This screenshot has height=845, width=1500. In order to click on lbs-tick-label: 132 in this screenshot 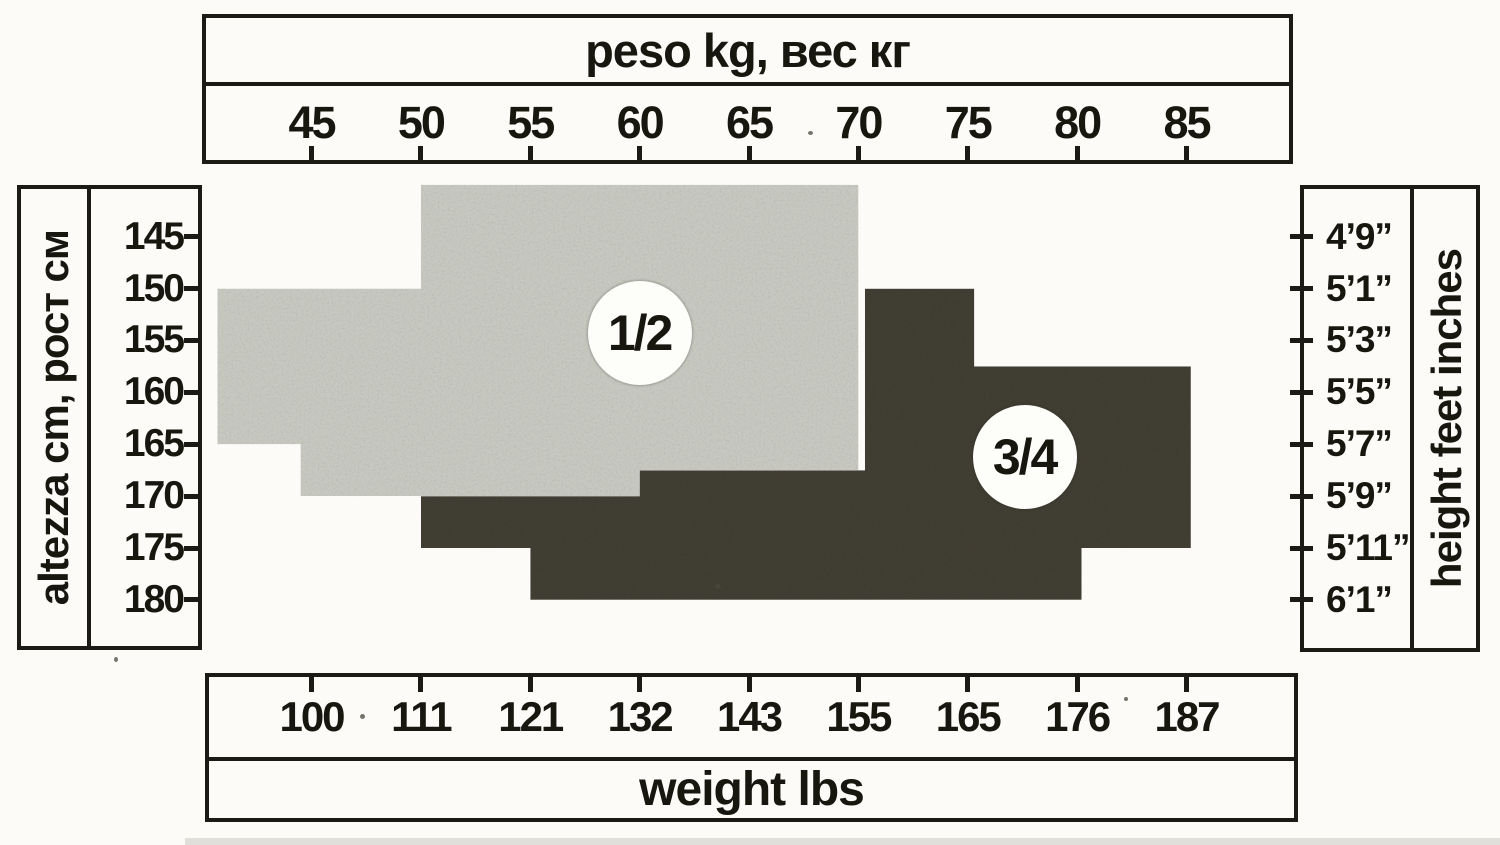, I will do `click(640, 716)`.